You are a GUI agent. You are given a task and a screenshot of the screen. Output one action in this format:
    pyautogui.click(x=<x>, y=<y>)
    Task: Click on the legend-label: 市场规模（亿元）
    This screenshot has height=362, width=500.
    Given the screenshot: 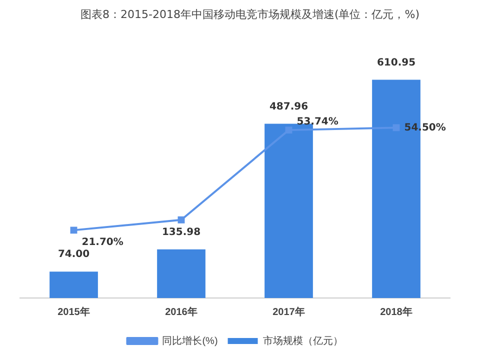 What is the action you would take?
    pyautogui.click(x=302, y=340)
    